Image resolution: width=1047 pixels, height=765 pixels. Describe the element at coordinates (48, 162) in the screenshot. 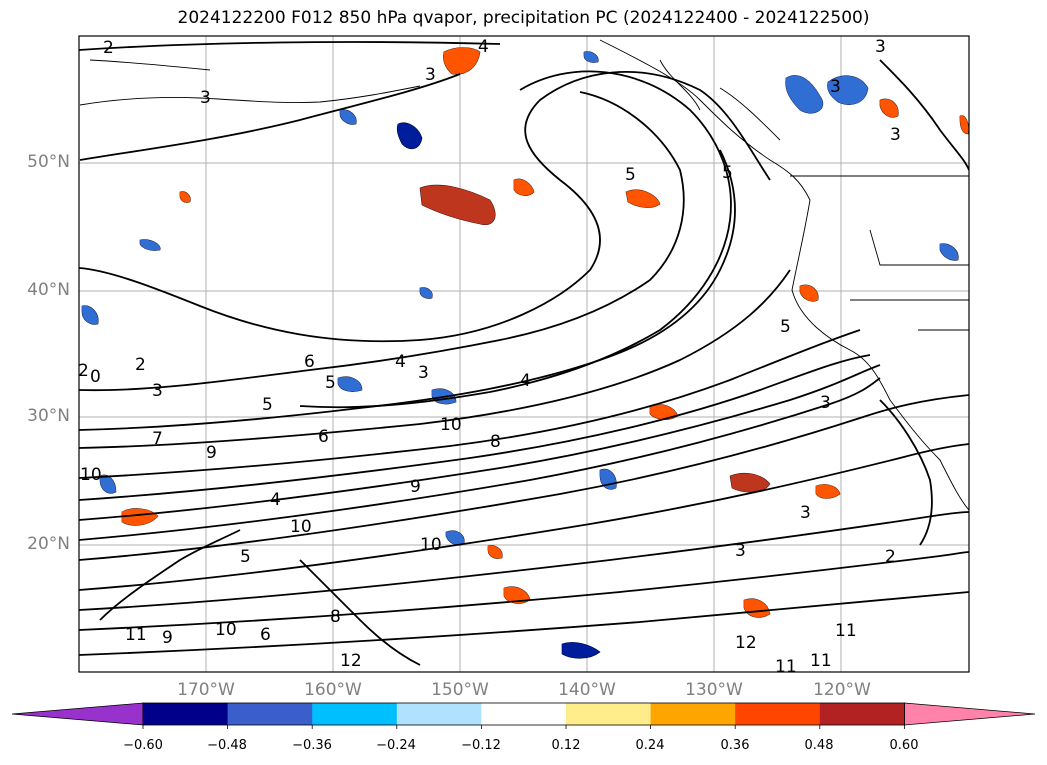

I see `lat-label-50n: 50°N` at that location.